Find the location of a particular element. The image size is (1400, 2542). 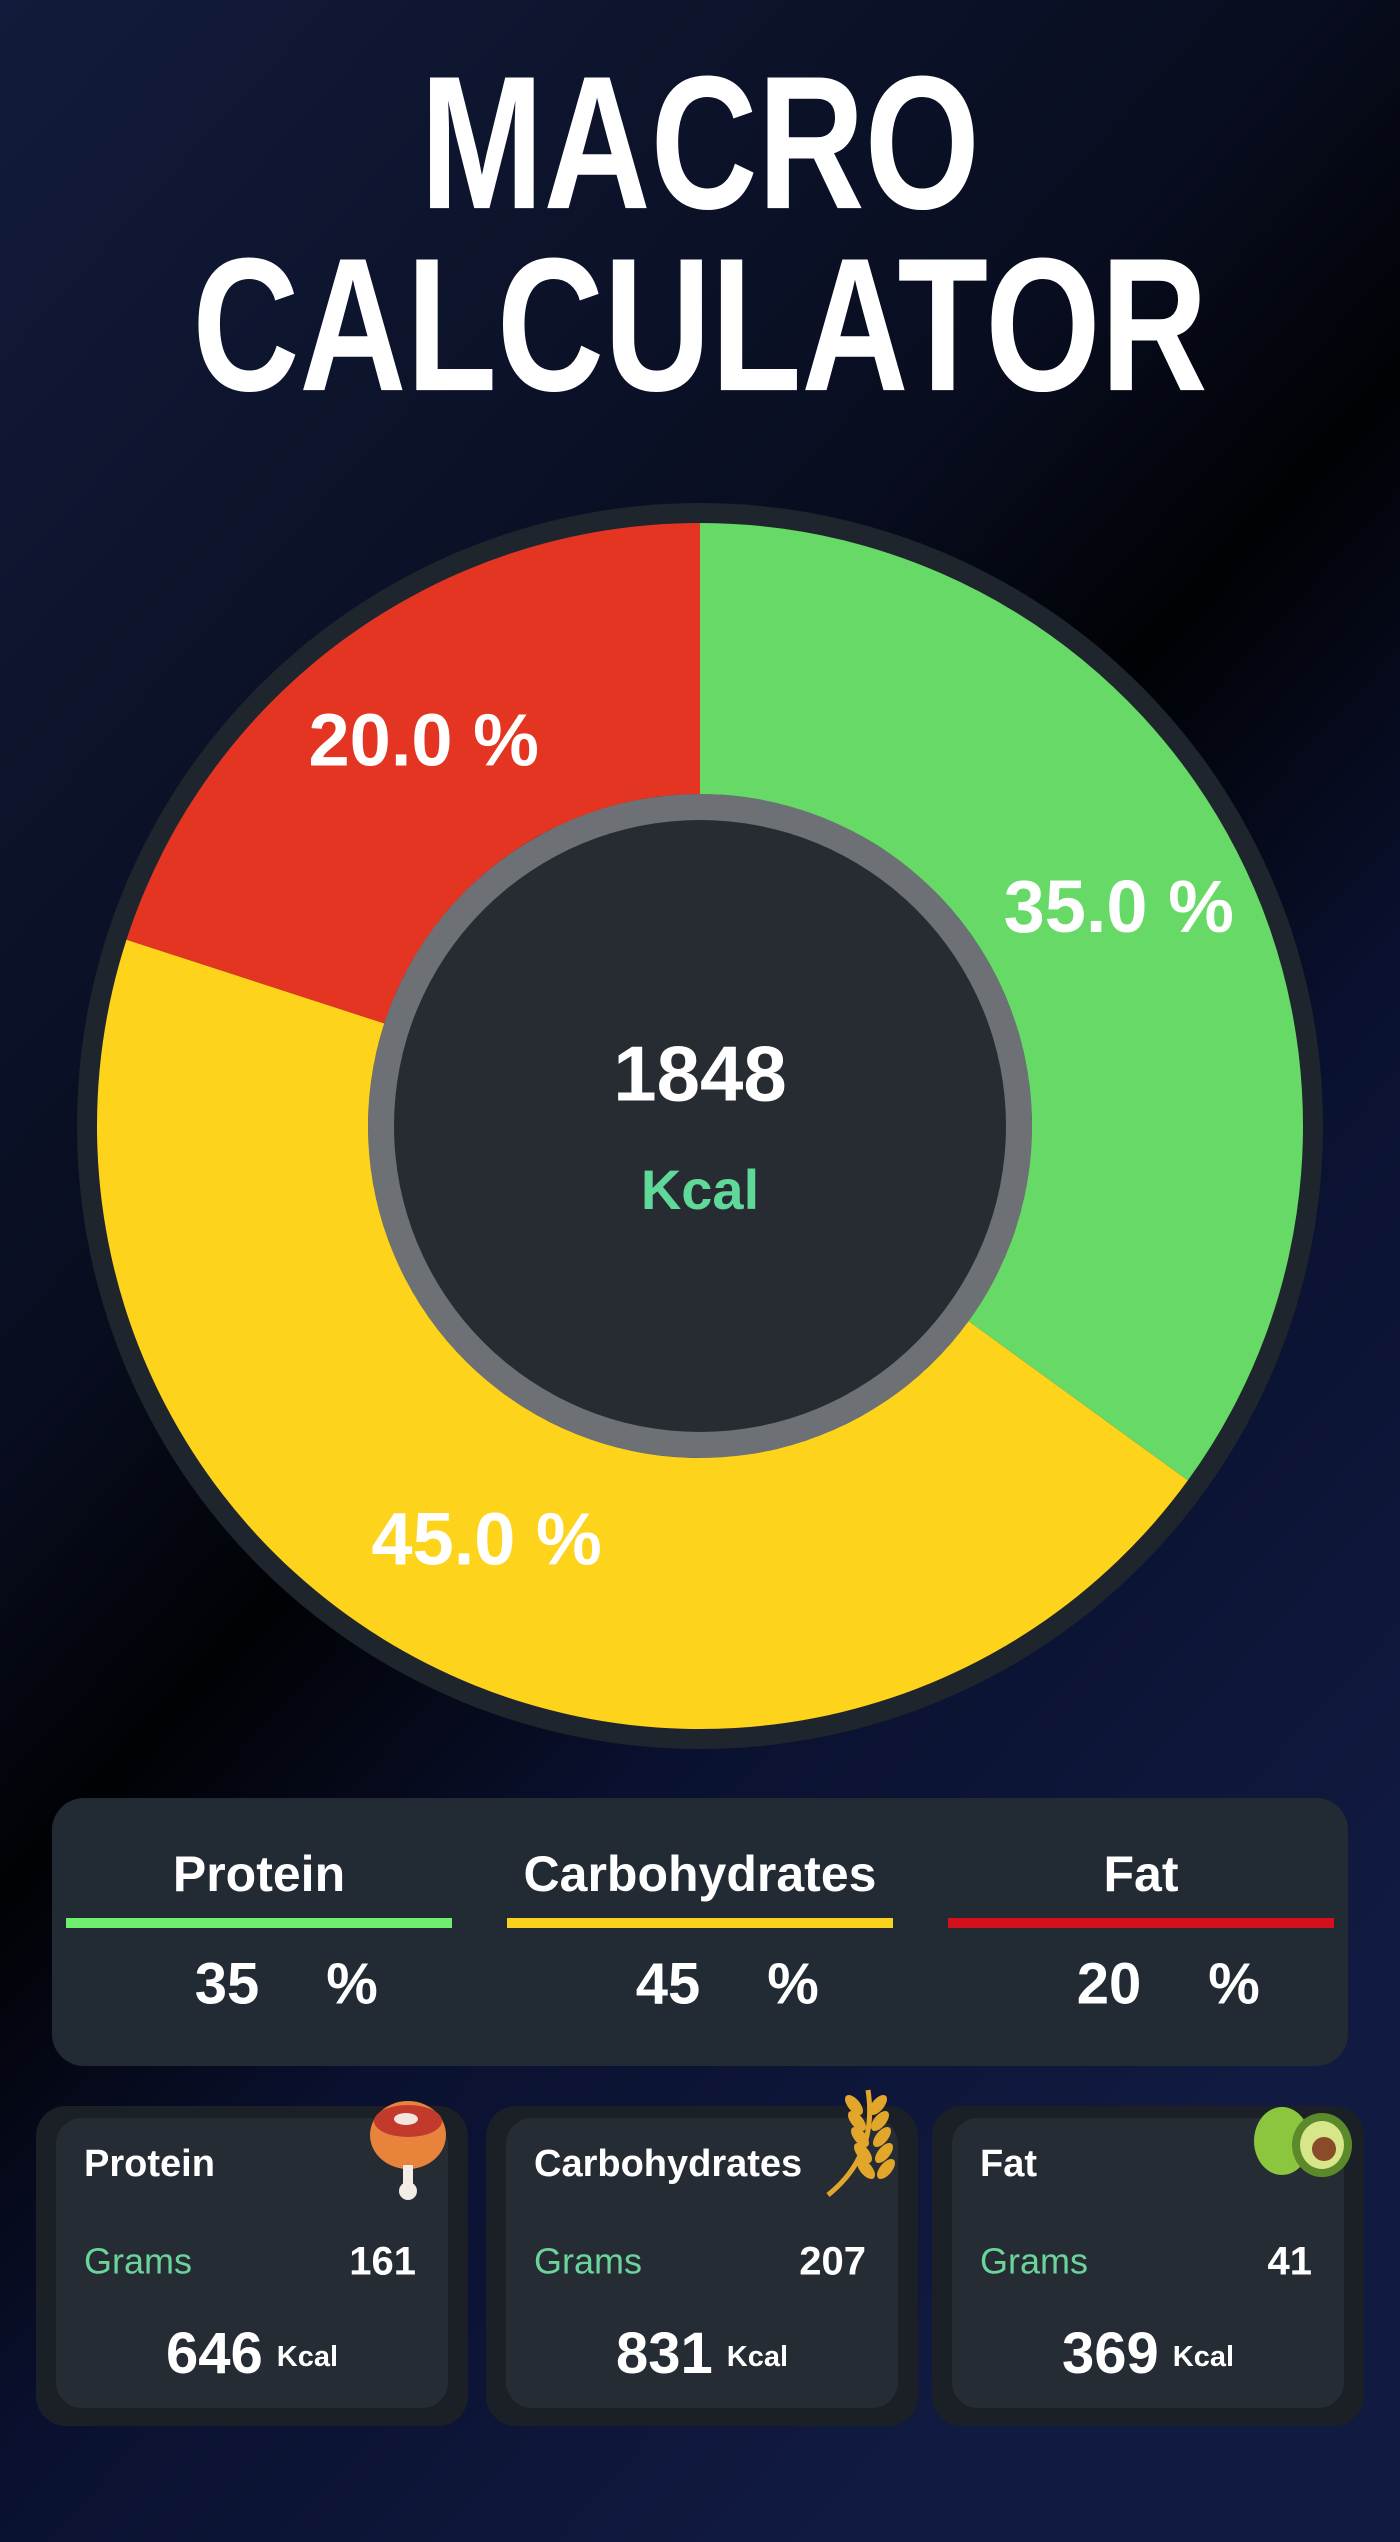

macro-percent: 35 is located at coordinates (227, 1983).